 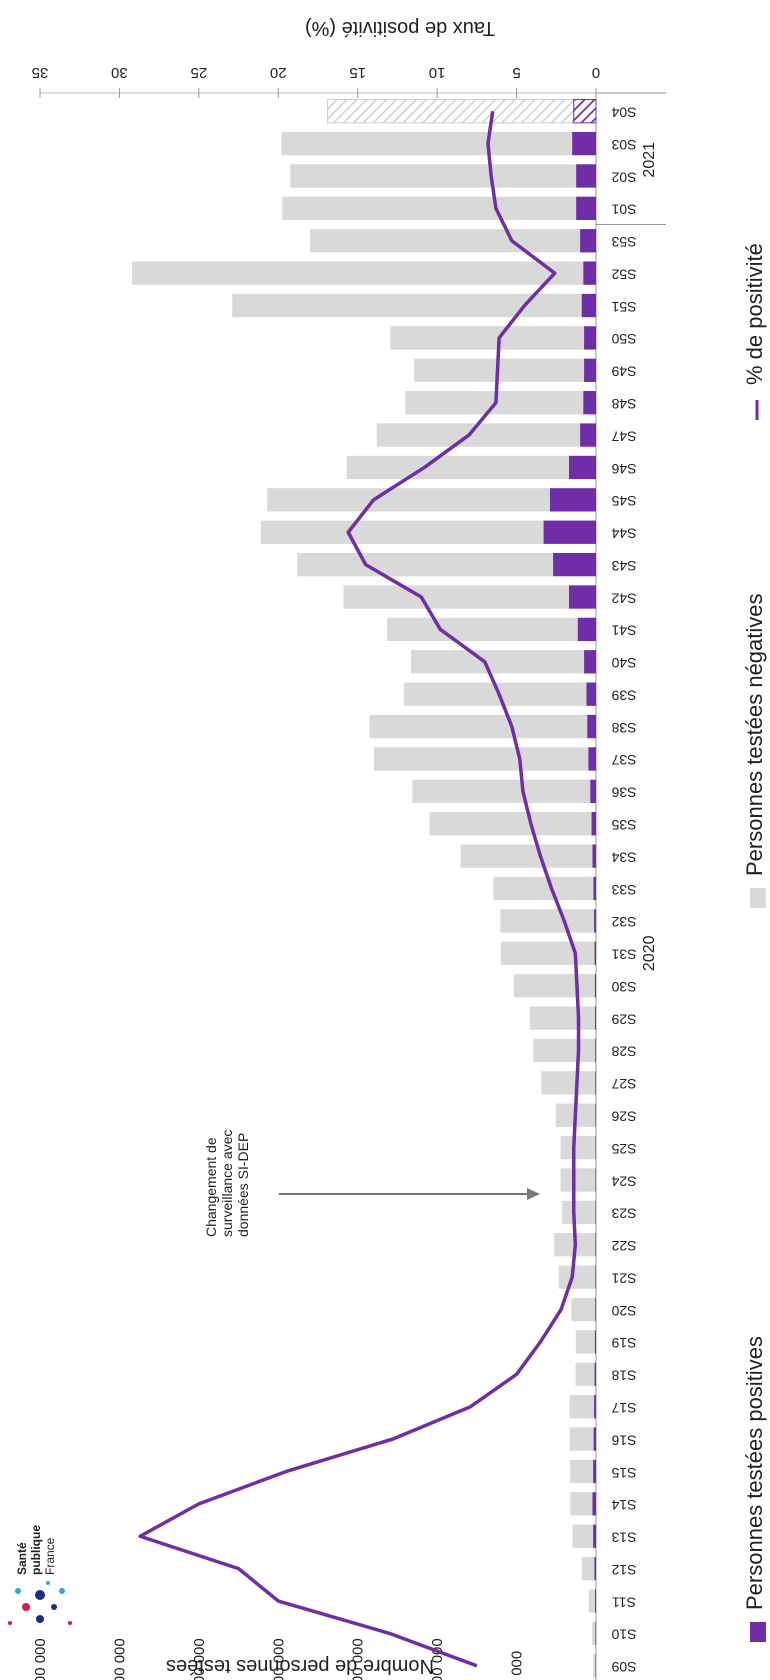 I want to click on logo-line1: Santé, so click(x=22, y=1558).